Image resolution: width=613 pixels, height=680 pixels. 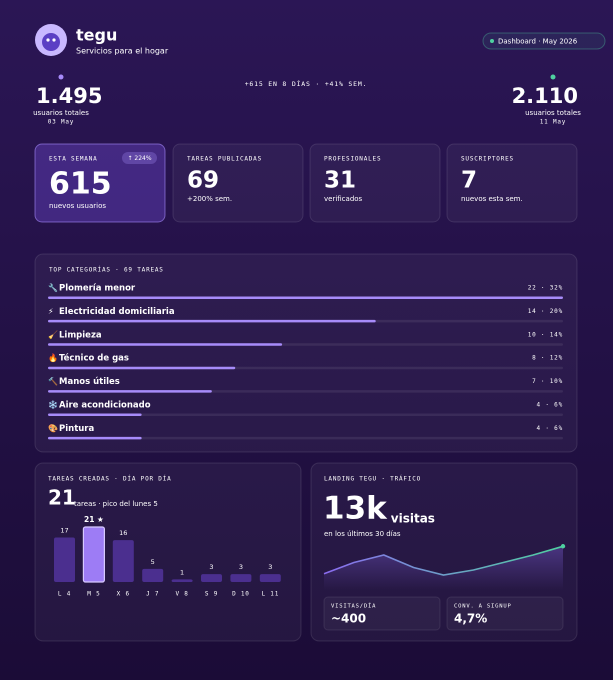 I want to click on day-axis-label: D 10, so click(x=241, y=594).